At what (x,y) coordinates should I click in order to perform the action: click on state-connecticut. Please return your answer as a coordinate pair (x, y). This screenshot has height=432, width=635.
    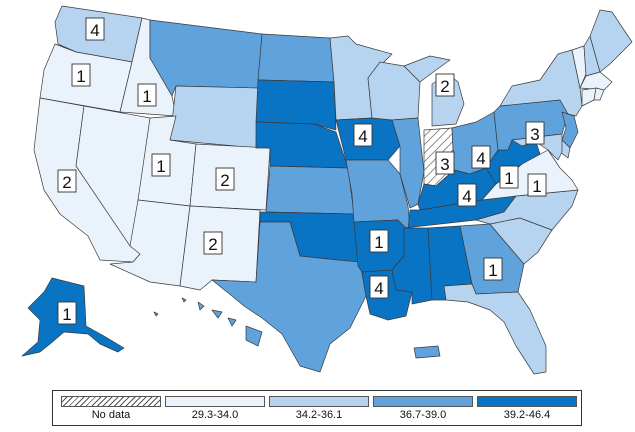
    Looking at the image, I should click on (589, 97).